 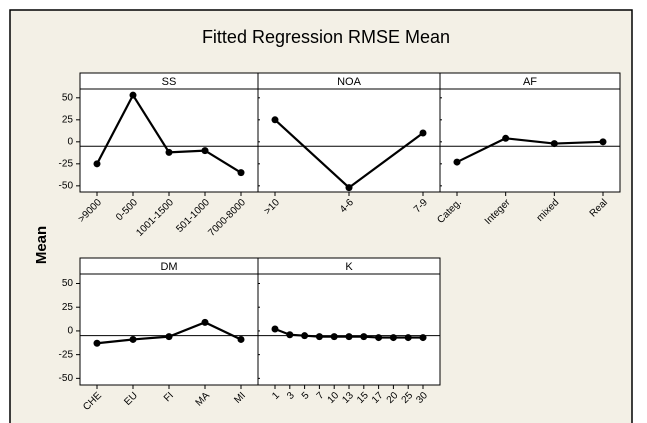 I want to click on panel-title: AF, so click(x=530, y=82).